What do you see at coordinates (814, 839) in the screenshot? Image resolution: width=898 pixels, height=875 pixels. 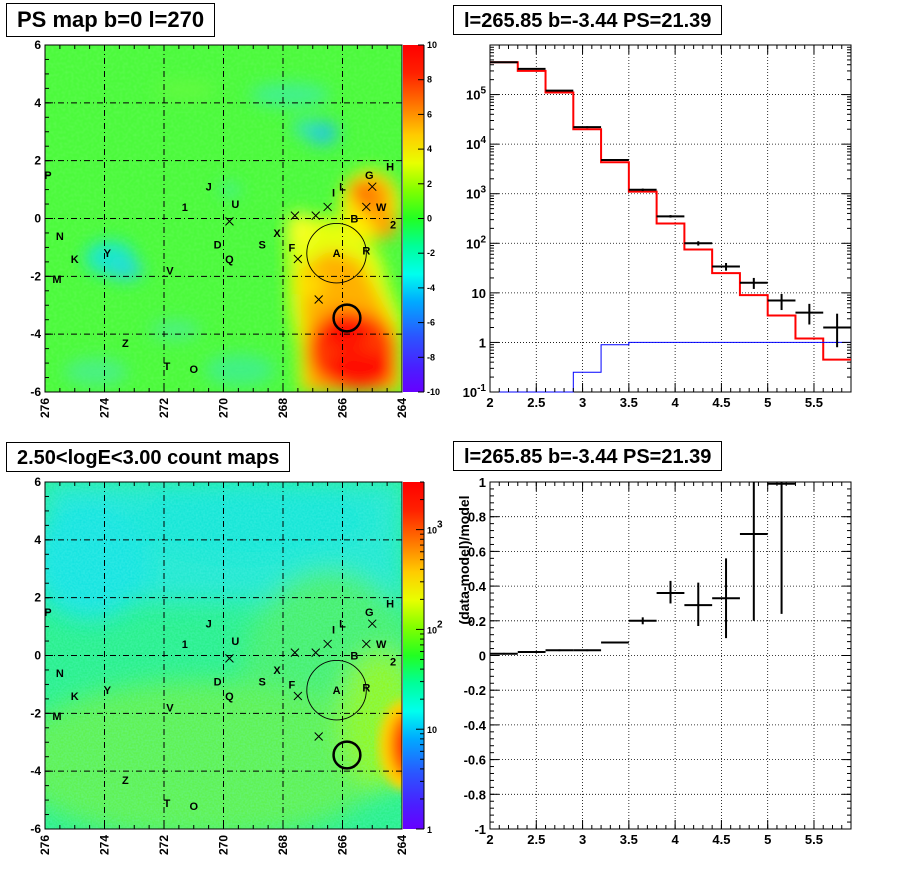 I see `x-tick-label: 5.5` at bounding box center [814, 839].